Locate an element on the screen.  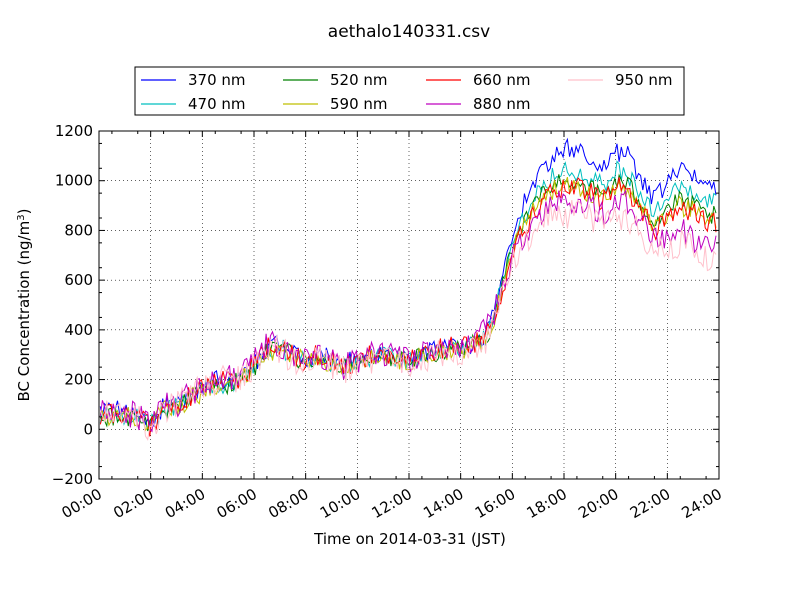
legend-label: 520 nm is located at coordinates (359, 80).